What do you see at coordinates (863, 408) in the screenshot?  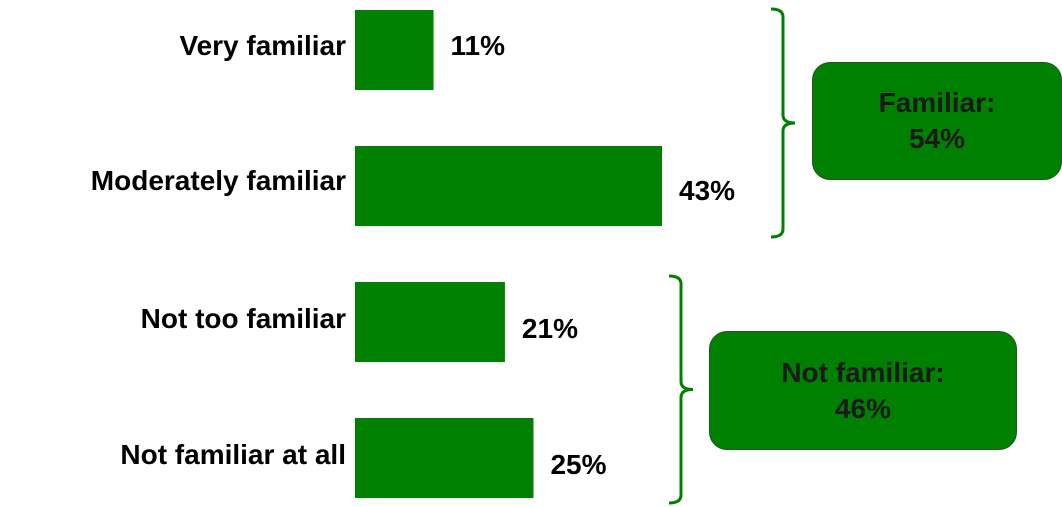 I see `not-familiar-summary-value: 46%` at bounding box center [863, 408].